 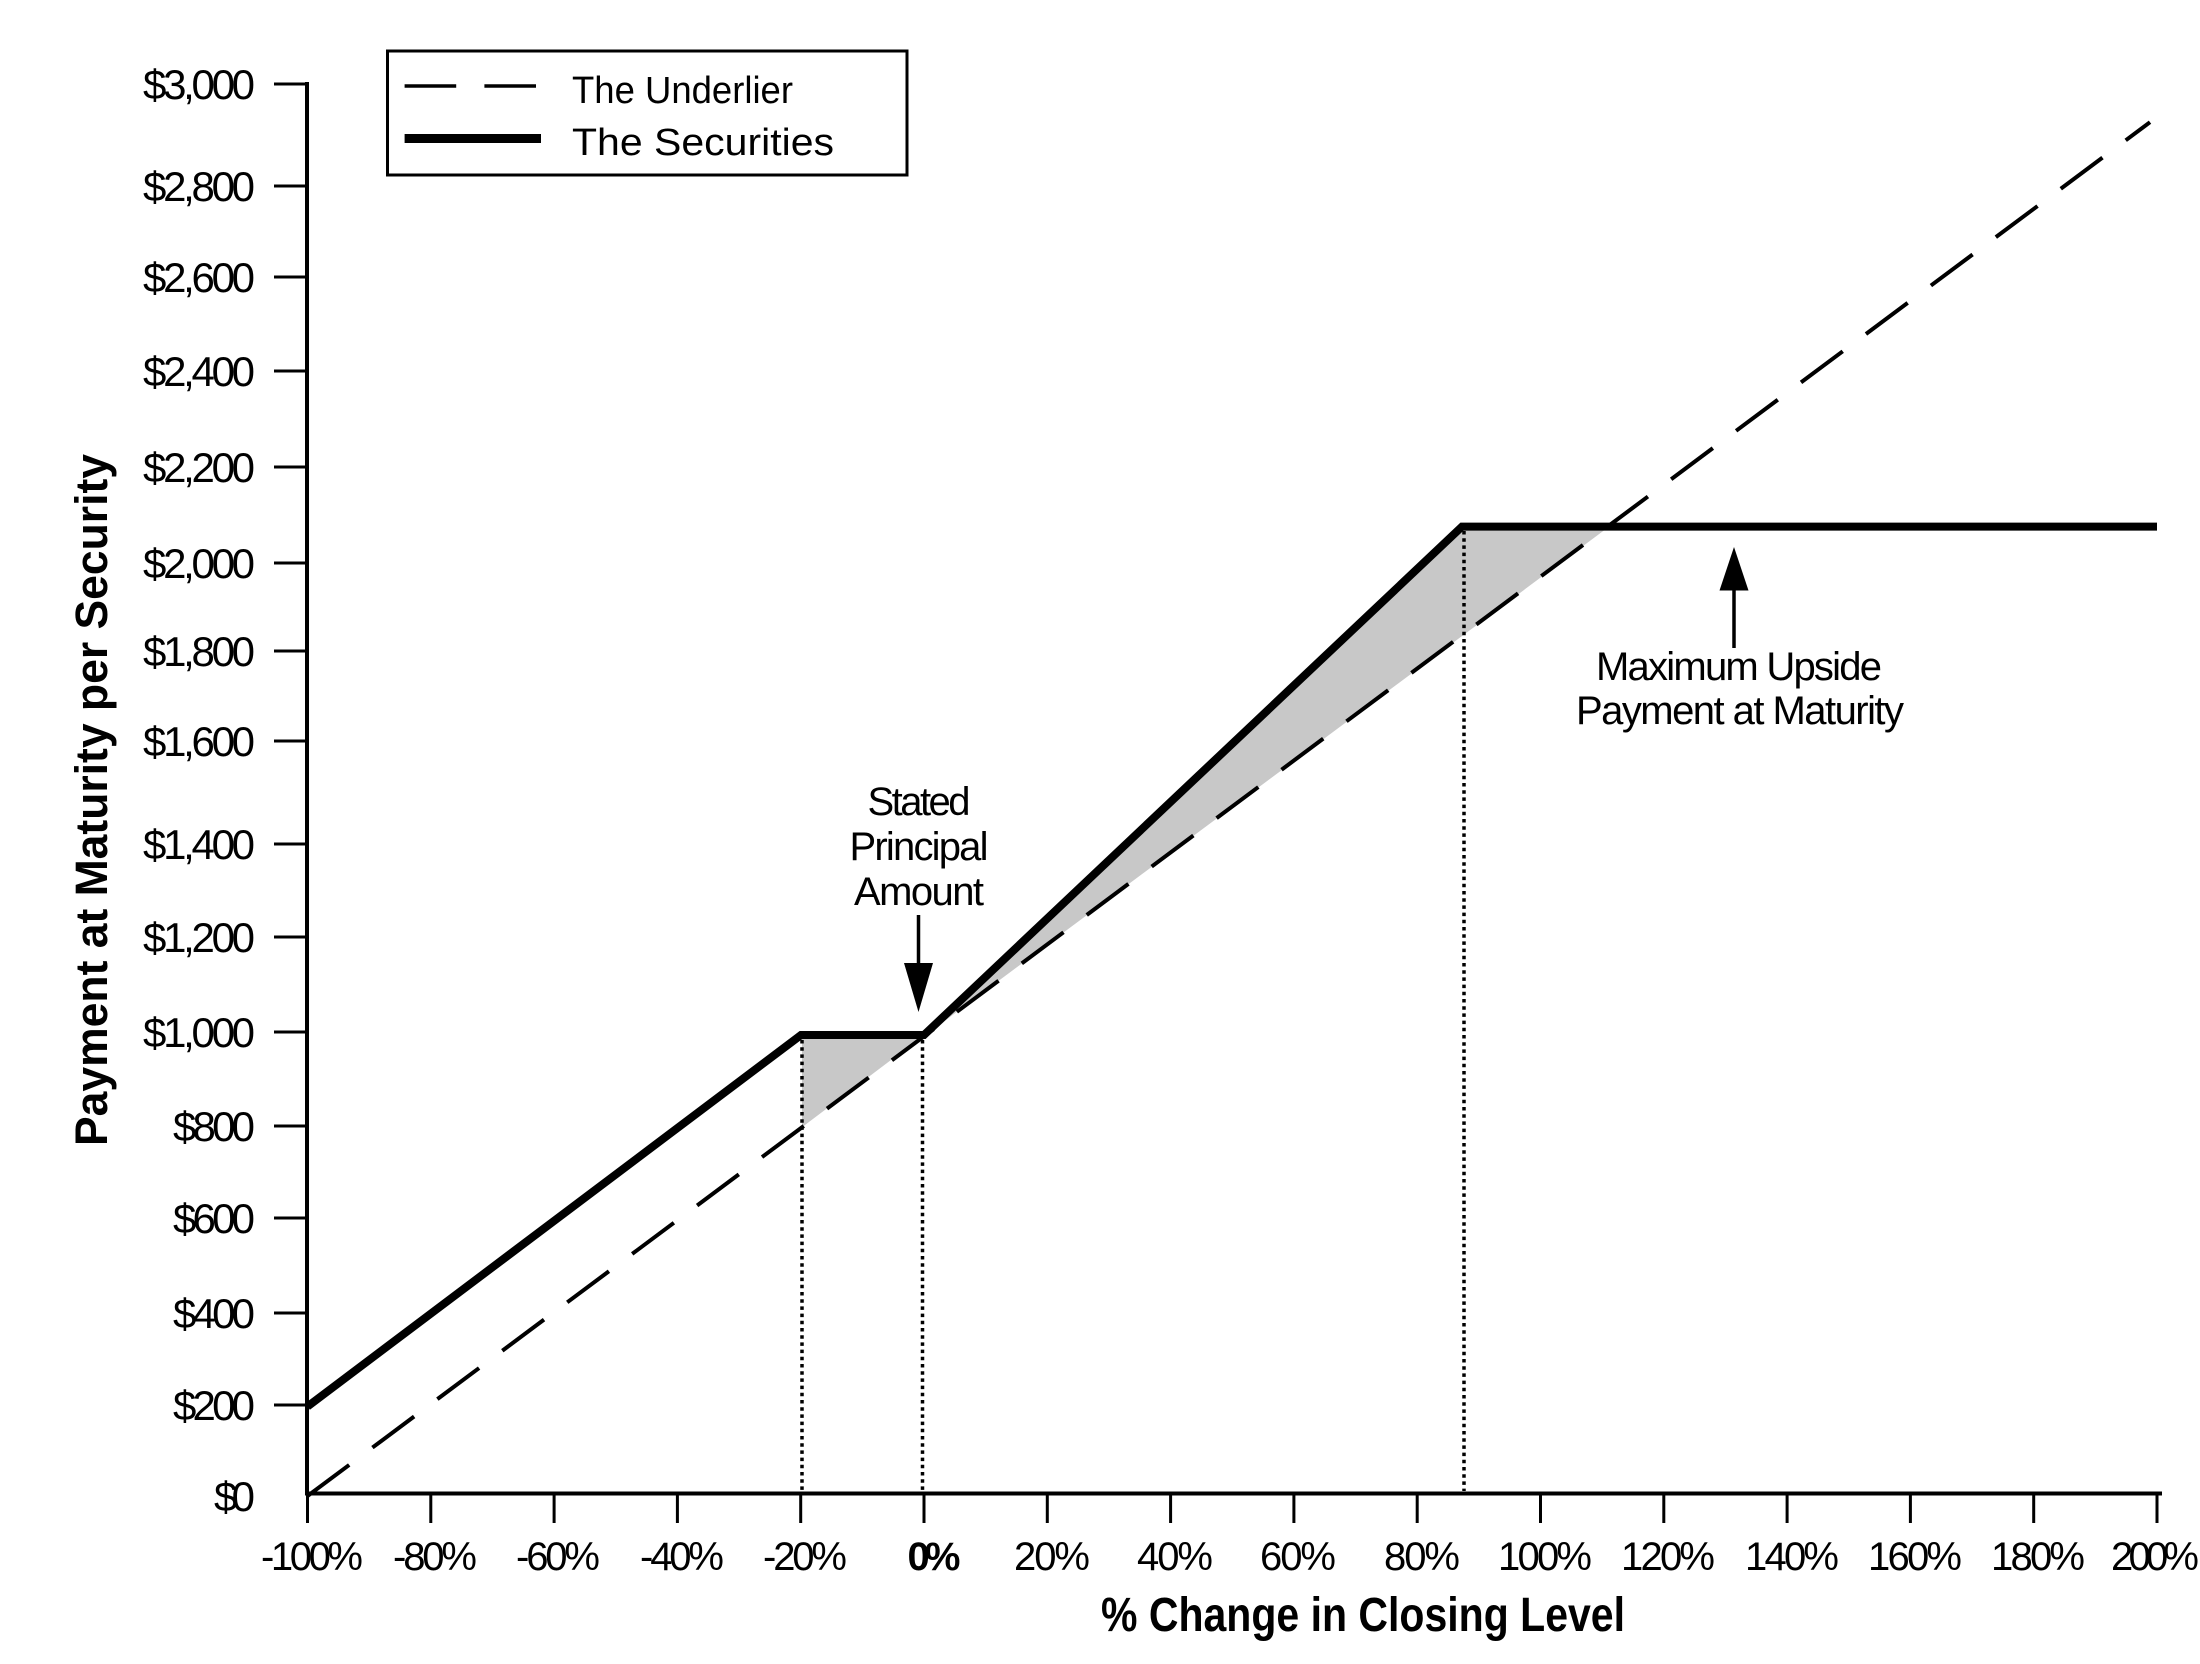 I want to click on svg-text: 200%, so click(x=2155, y=1557).